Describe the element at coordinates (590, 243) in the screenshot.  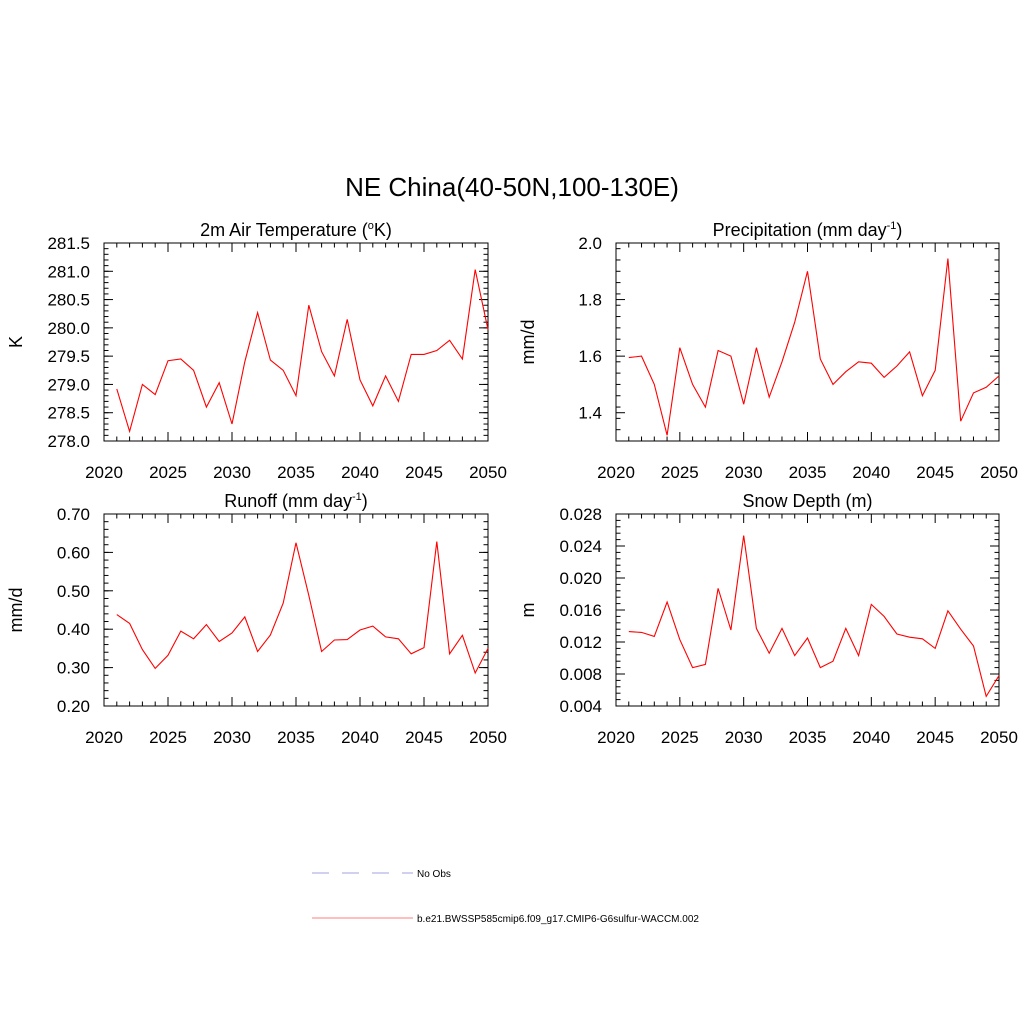
I see `y-tick-label: 2.0` at that location.